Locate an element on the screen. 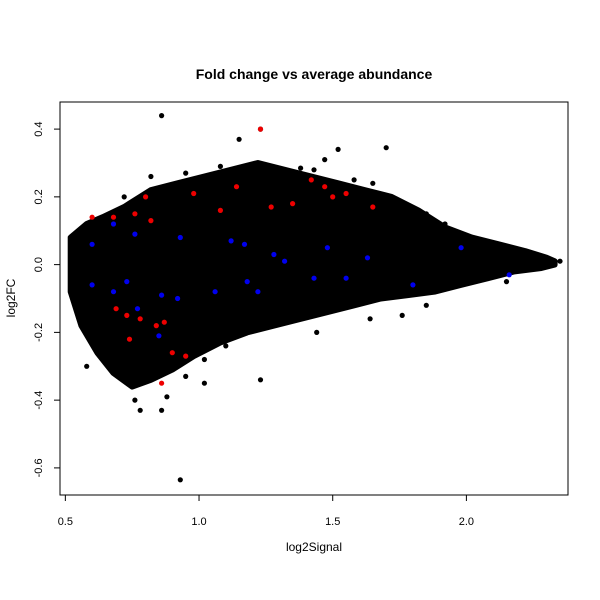 This screenshot has width=600, height=600. x-axis-label: log2Signal is located at coordinates (314, 547).